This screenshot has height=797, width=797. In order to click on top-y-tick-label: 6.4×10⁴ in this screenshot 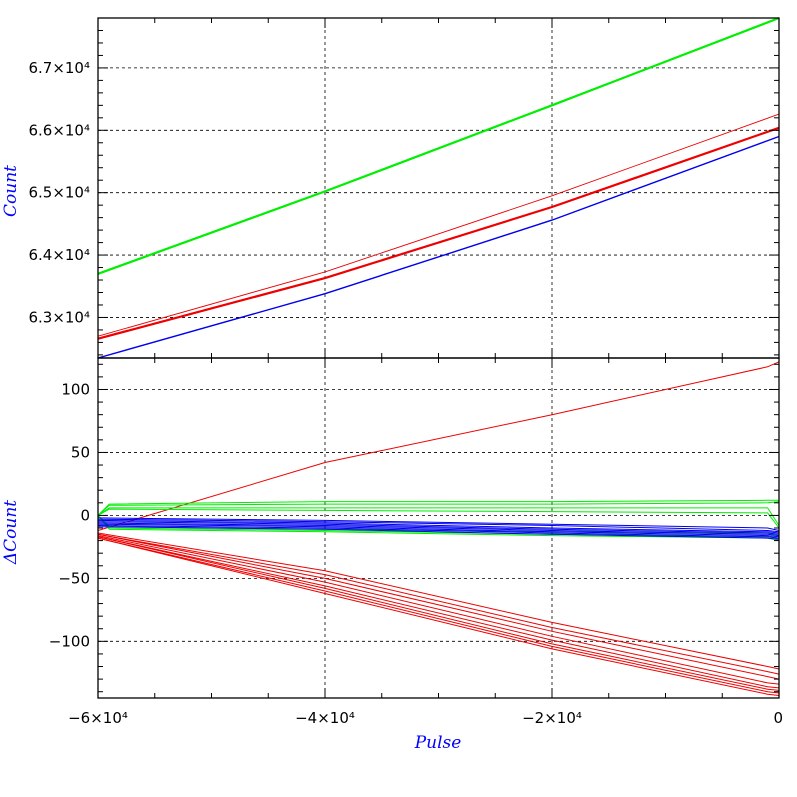, I will do `click(59, 255)`.